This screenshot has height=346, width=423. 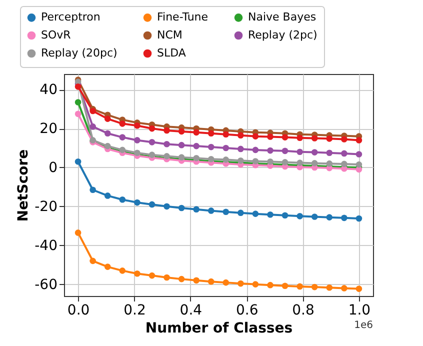 What do you see at coordinates (135, 310) in the screenshot?
I see `x-tick-label: 0.2` at bounding box center [135, 310].